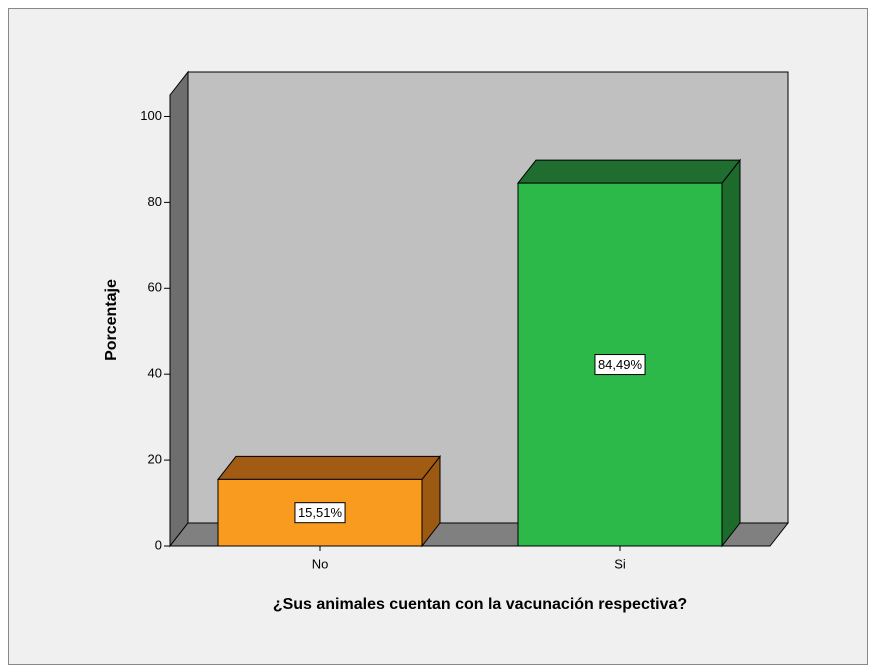 Image resolution: width=870 pixels, height=666 pixels. I want to click on y-tick-label: 20, so click(155, 459).